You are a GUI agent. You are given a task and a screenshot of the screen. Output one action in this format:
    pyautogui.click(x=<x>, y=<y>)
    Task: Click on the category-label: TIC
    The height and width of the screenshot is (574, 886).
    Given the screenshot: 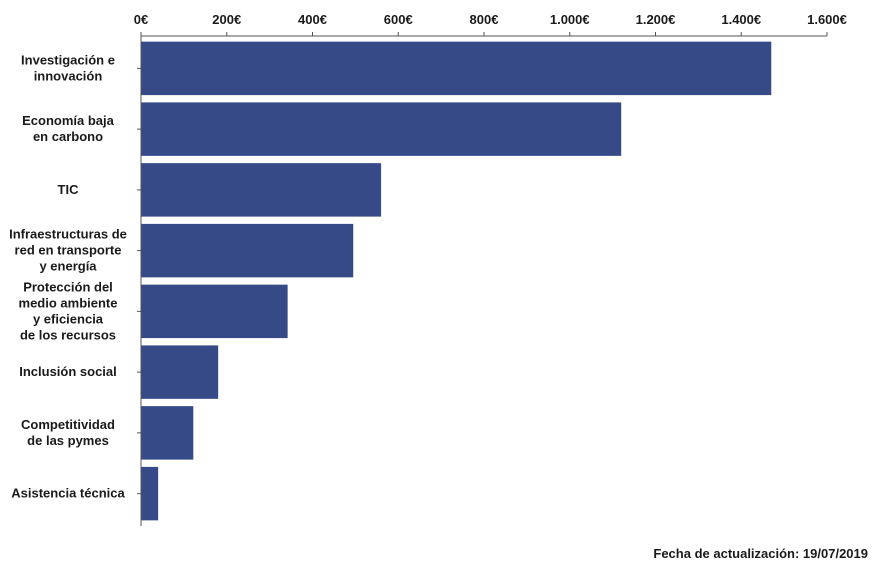 What is the action you would take?
    pyautogui.click(x=69, y=189)
    